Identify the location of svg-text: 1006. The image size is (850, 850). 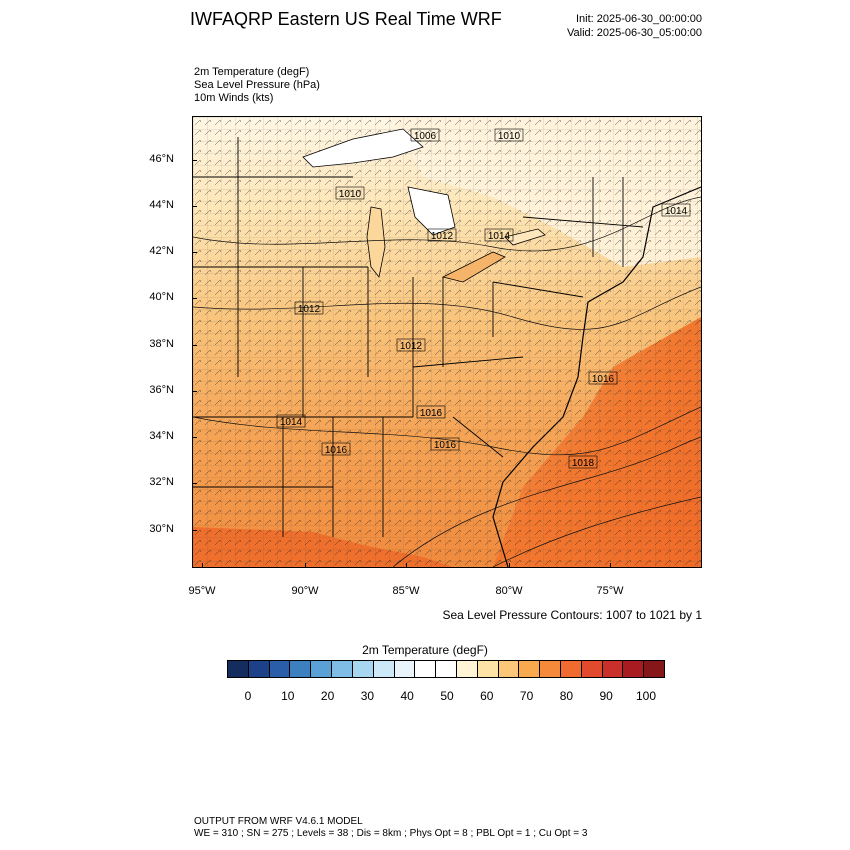
(425, 136).